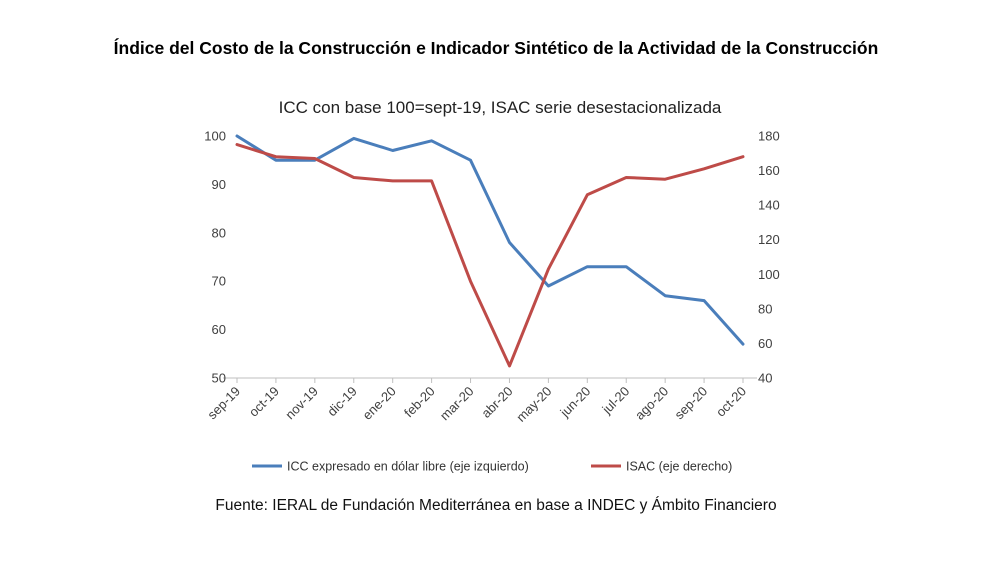 Image resolution: width=992 pixels, height=563 pixels. I want to click on y-left-tick-label: 50, so click(219, 378).